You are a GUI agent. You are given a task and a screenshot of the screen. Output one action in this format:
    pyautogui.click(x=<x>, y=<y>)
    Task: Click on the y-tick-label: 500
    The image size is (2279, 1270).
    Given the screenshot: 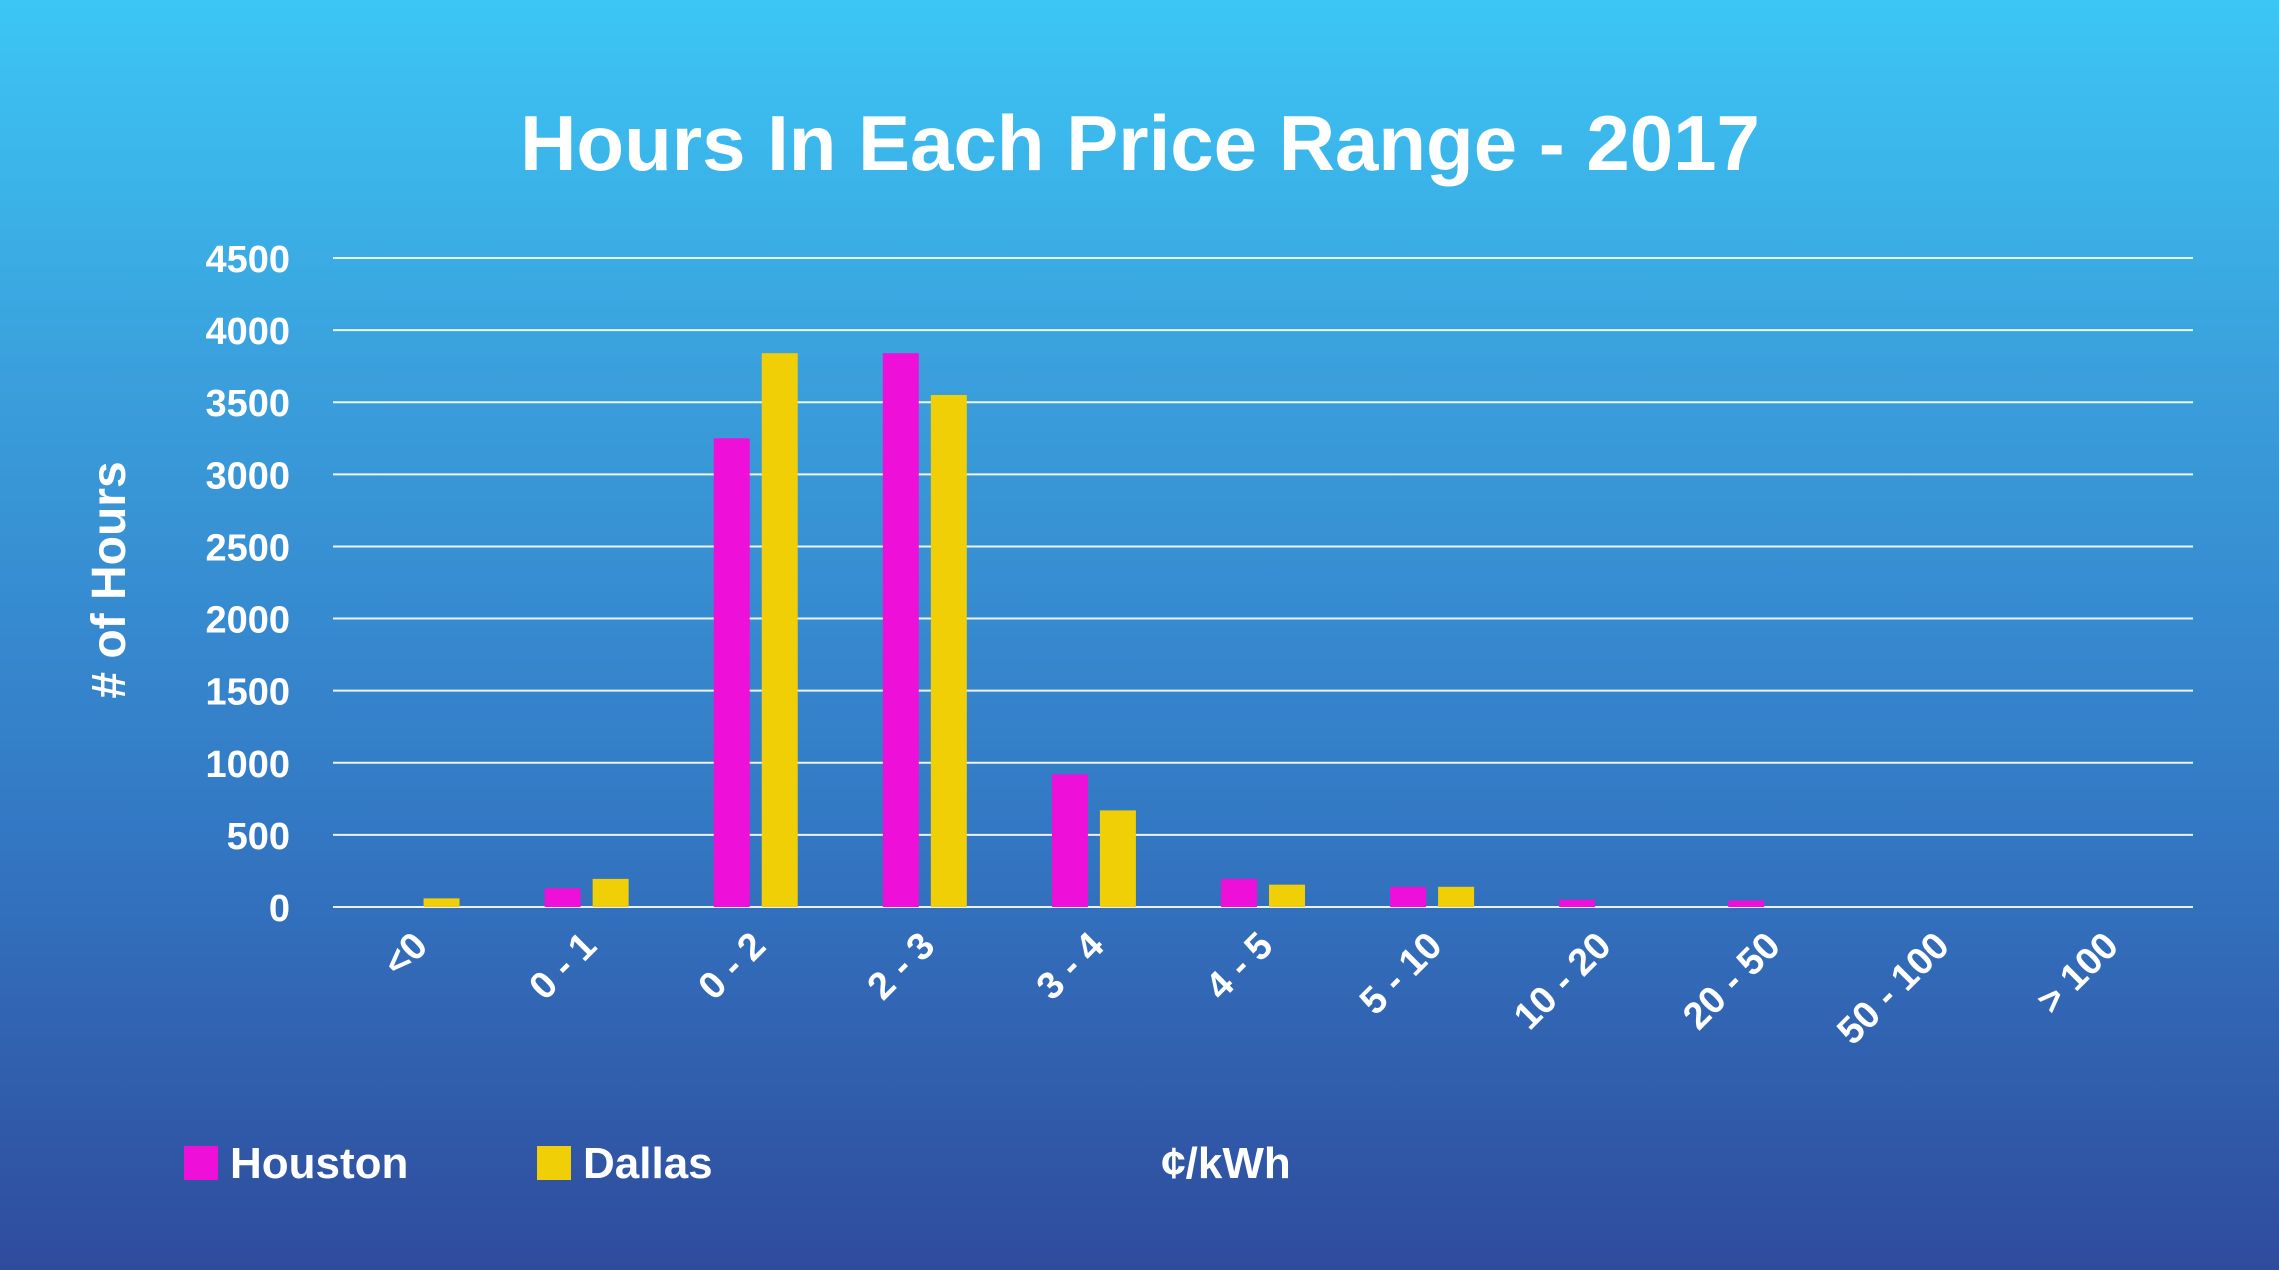 What is the action you would take?
    pyautogui.click(x=258, y=837)
    